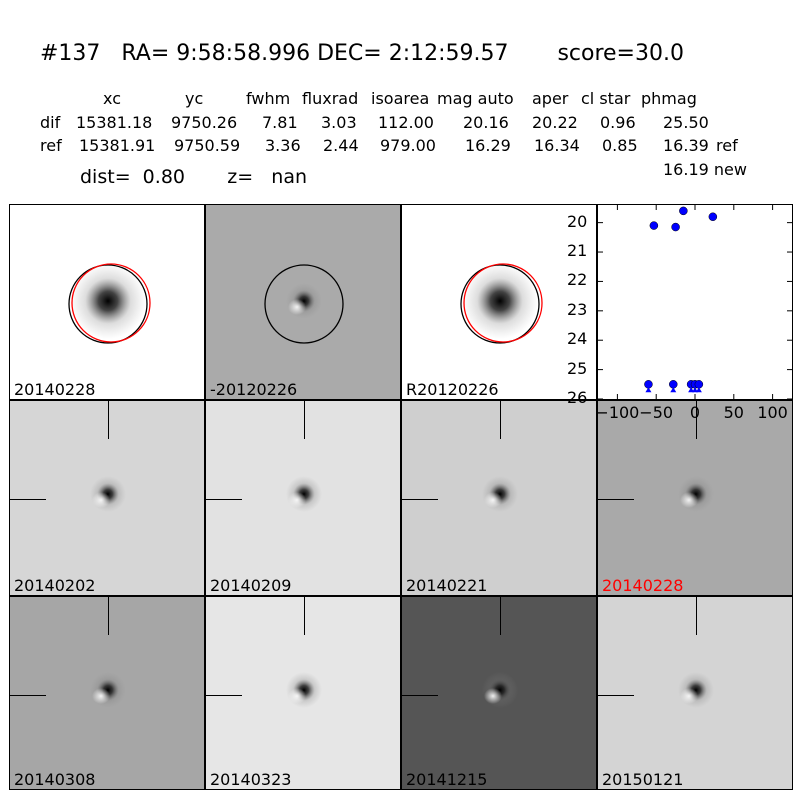 The image size is (800, 800). What do you see at coordinates (254, 389) in the screenshot?
I see `stamp-label: -20120226` at bounding box center [254, 389].